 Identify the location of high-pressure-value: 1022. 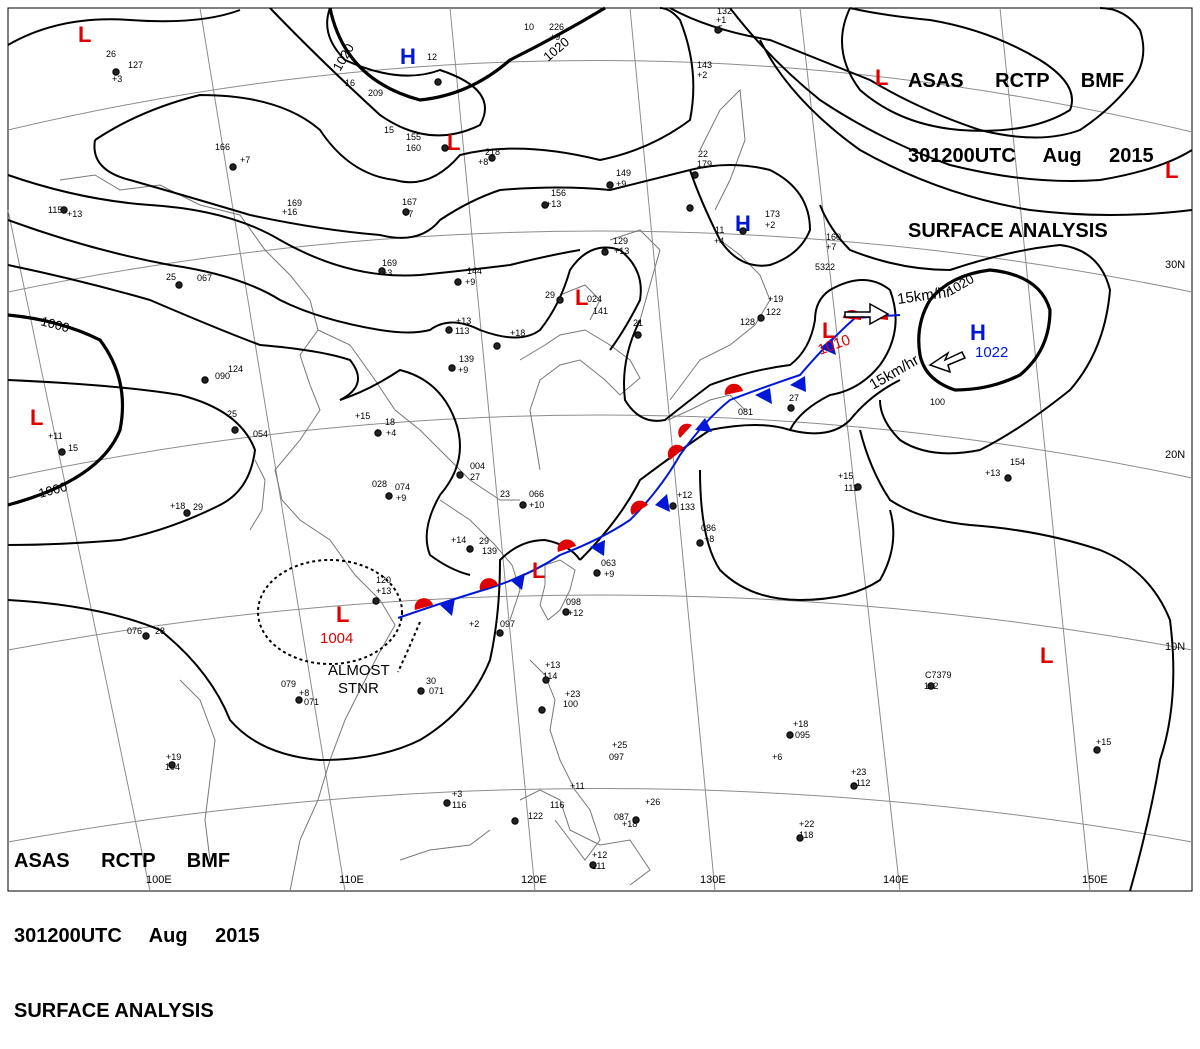
(991, 352).